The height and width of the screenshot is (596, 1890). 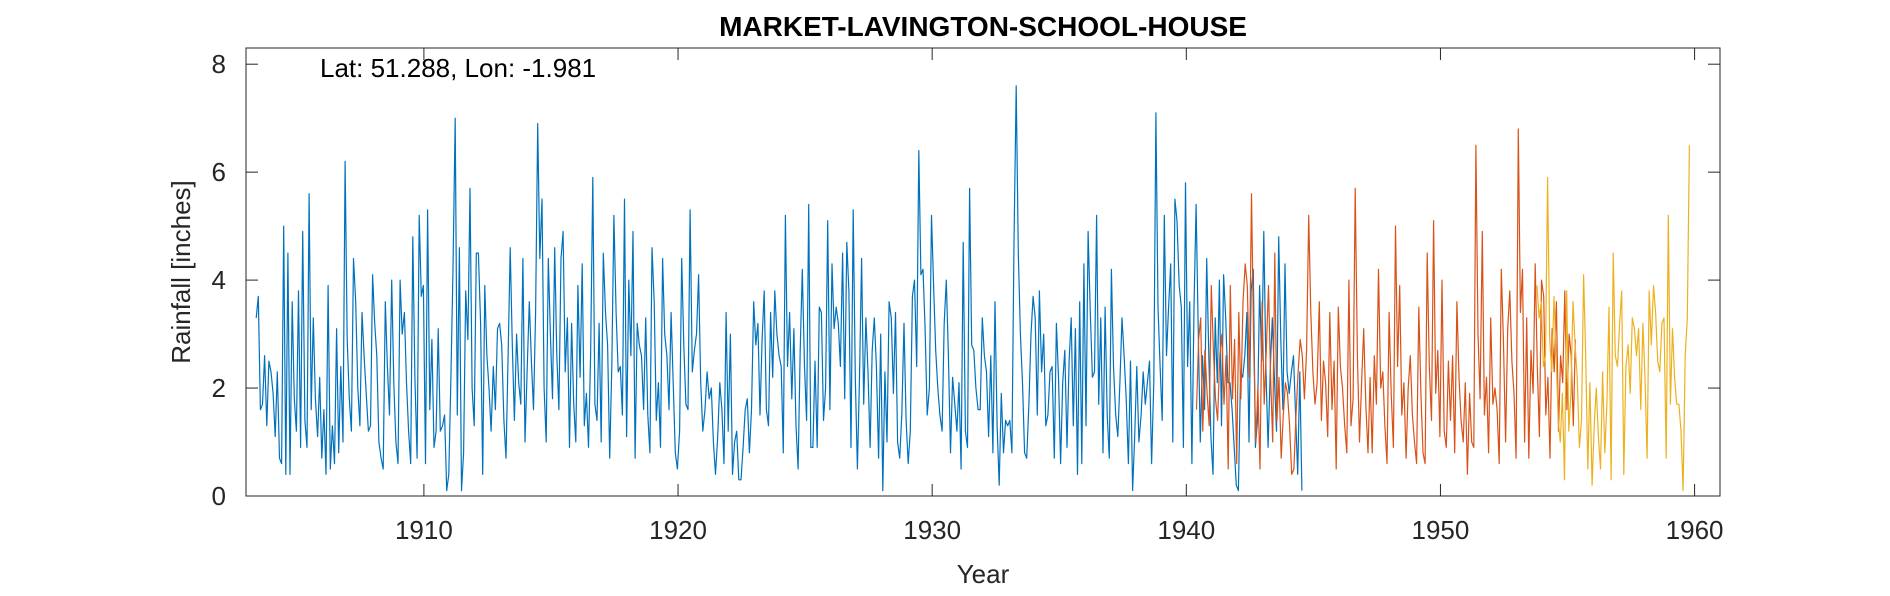 What do you see at coordinates (219, 64) in the screenshot?
I see `y-tick-label-8: 8` at bounding box center [219, 64].